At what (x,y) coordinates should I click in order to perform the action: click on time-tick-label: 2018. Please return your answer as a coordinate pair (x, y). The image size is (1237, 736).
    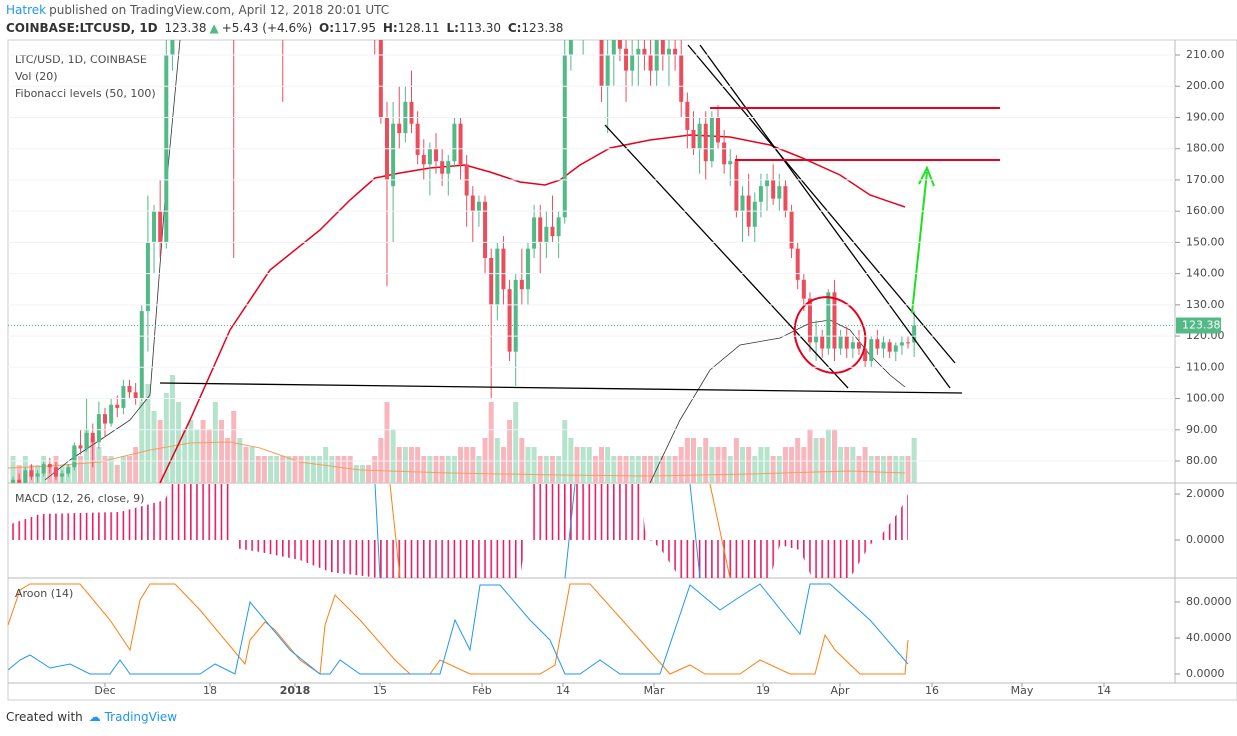
    Looking at the image, I should click on (295, 690).